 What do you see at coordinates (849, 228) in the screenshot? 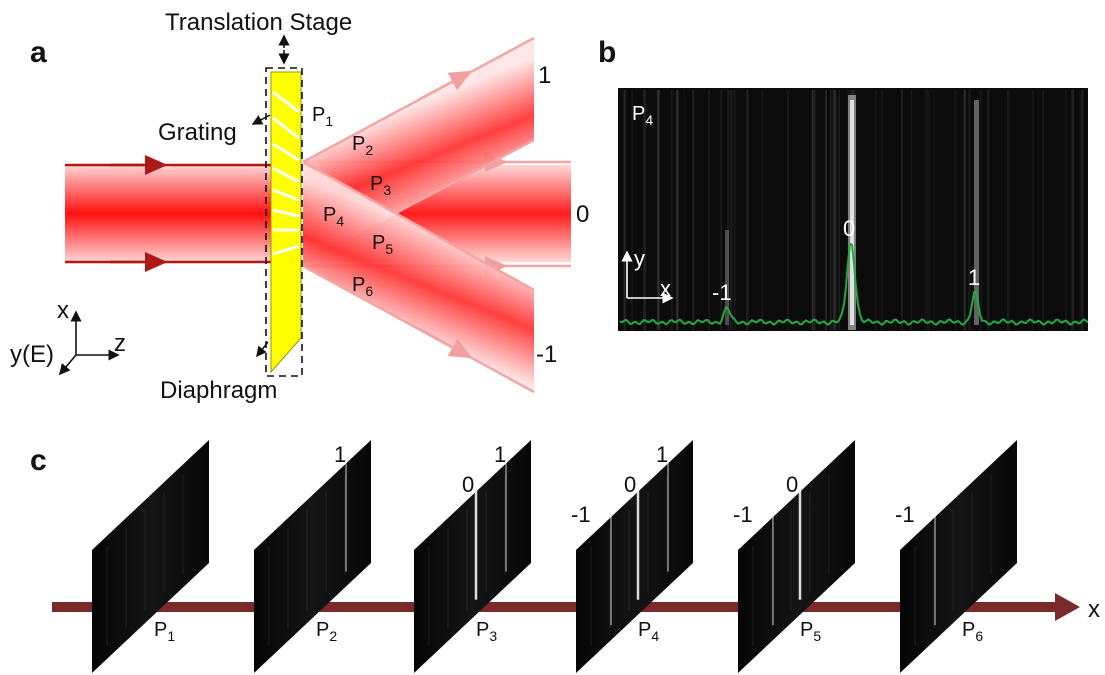
I see `panel-b-order-zero: 0` at bounding box center [849, 228].